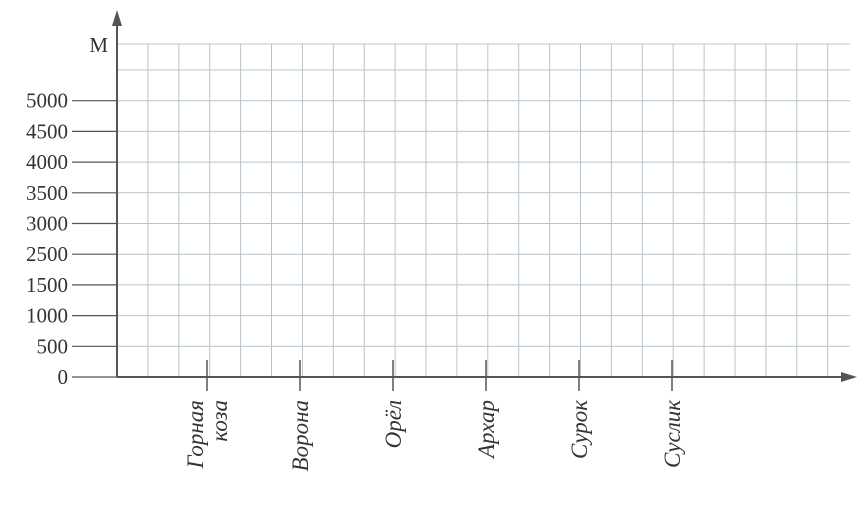 This screenshot has height=509, width=857. I want to click on axis-unit: М, so click(98, 45).